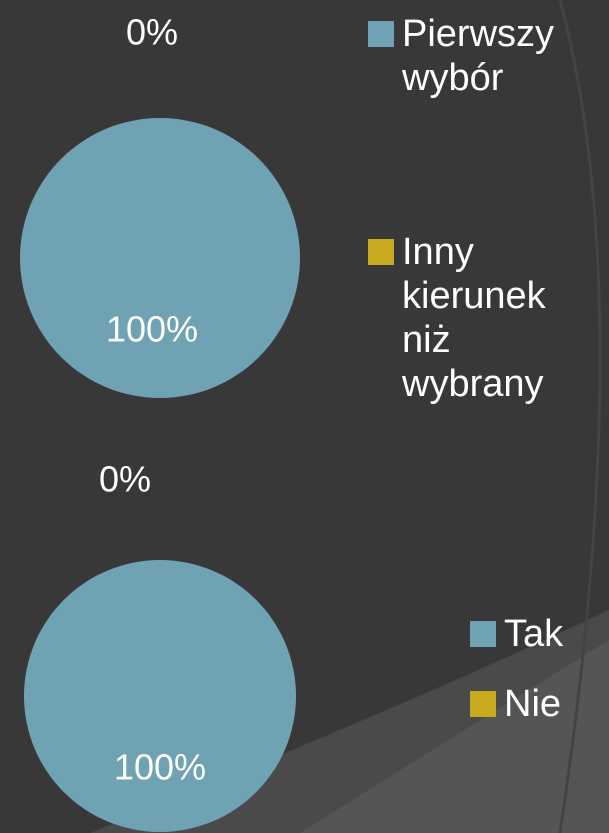 The height and width of the screenshot is (833, 609). I want to click on background-arc, so click(580, 416).